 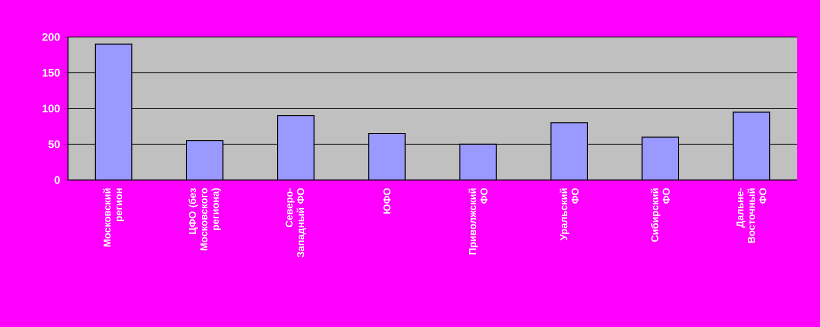 What do you see at coordinates (569, 214) in the screenshot?
I see `x-tick-label: Уральский ФО` at bounding box center [569, 214].